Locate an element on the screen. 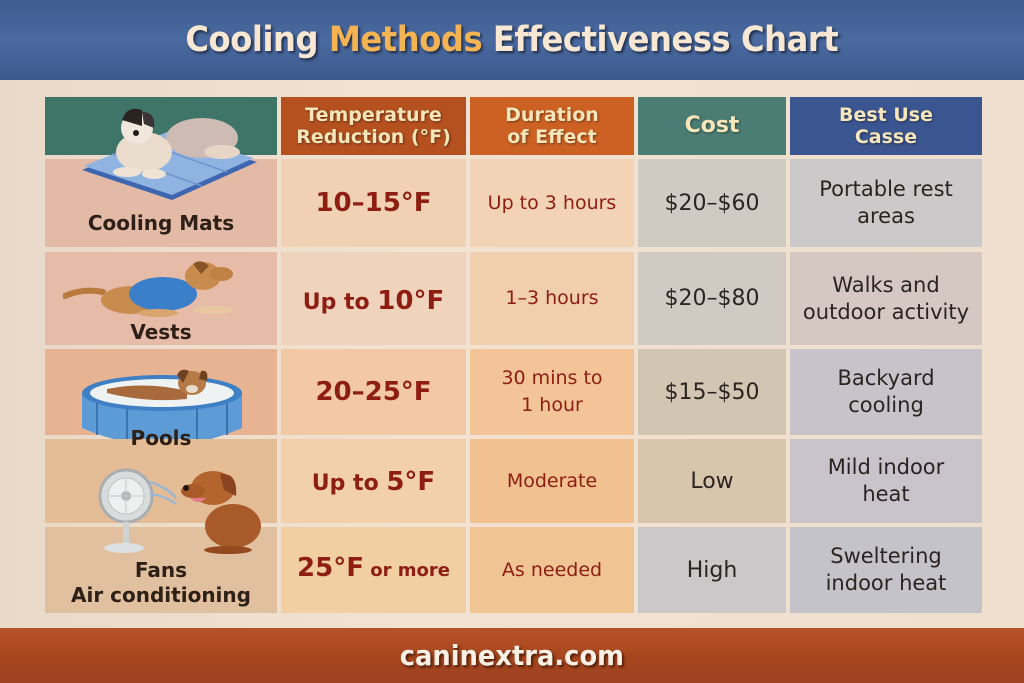 The image size is (1024, 683). cost-value: $15–$50 is located at coordinates (712, 392).